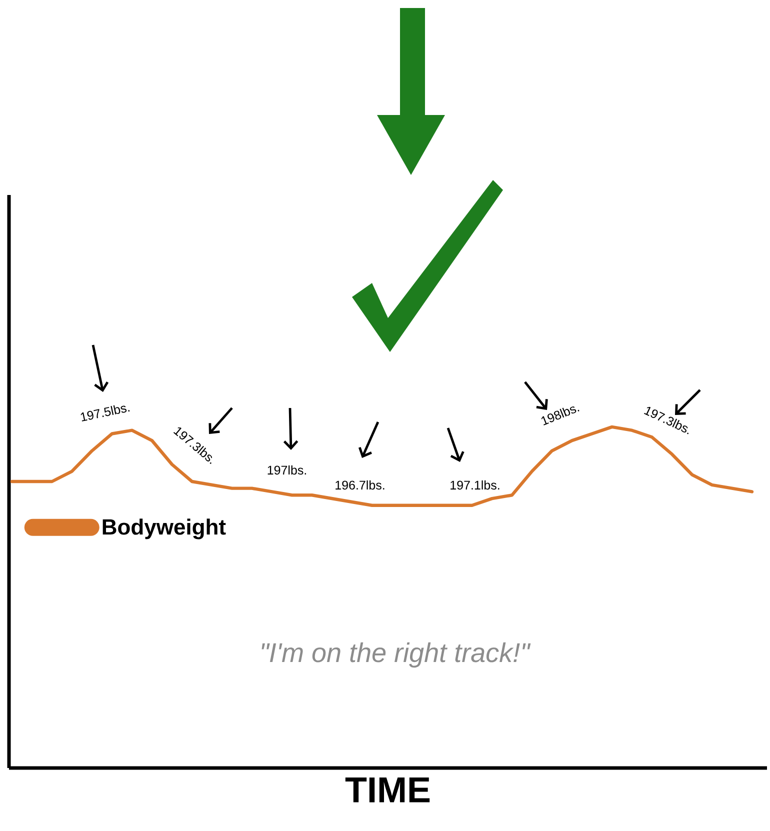  What do you see at coordinates (387, 790) in the screenshot?
I see `x-axis-title: TIME` at bounding box center [387, 790].